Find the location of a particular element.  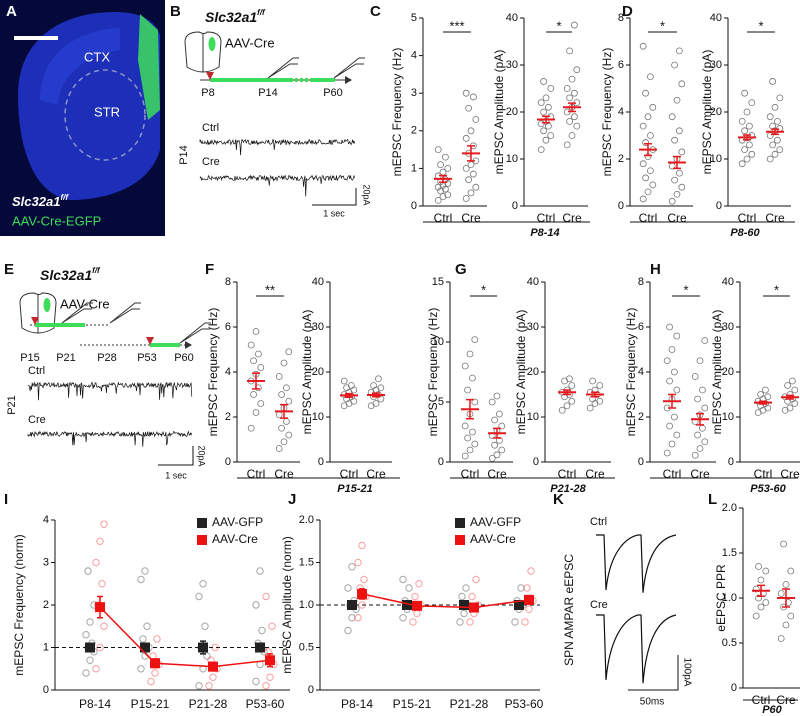

virus-label: AAV-Cre is located at coordinates (250, 42).